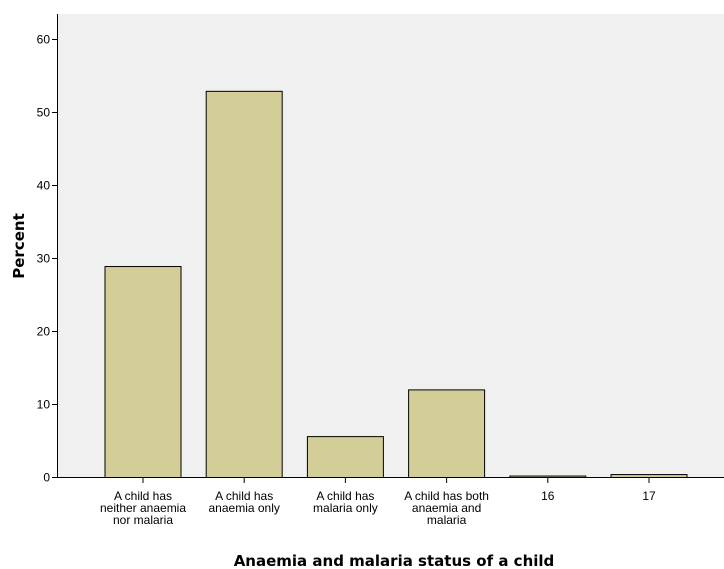 The image size is (724, 569). I want to click on y-tick-label: 0, so click(46, 478).